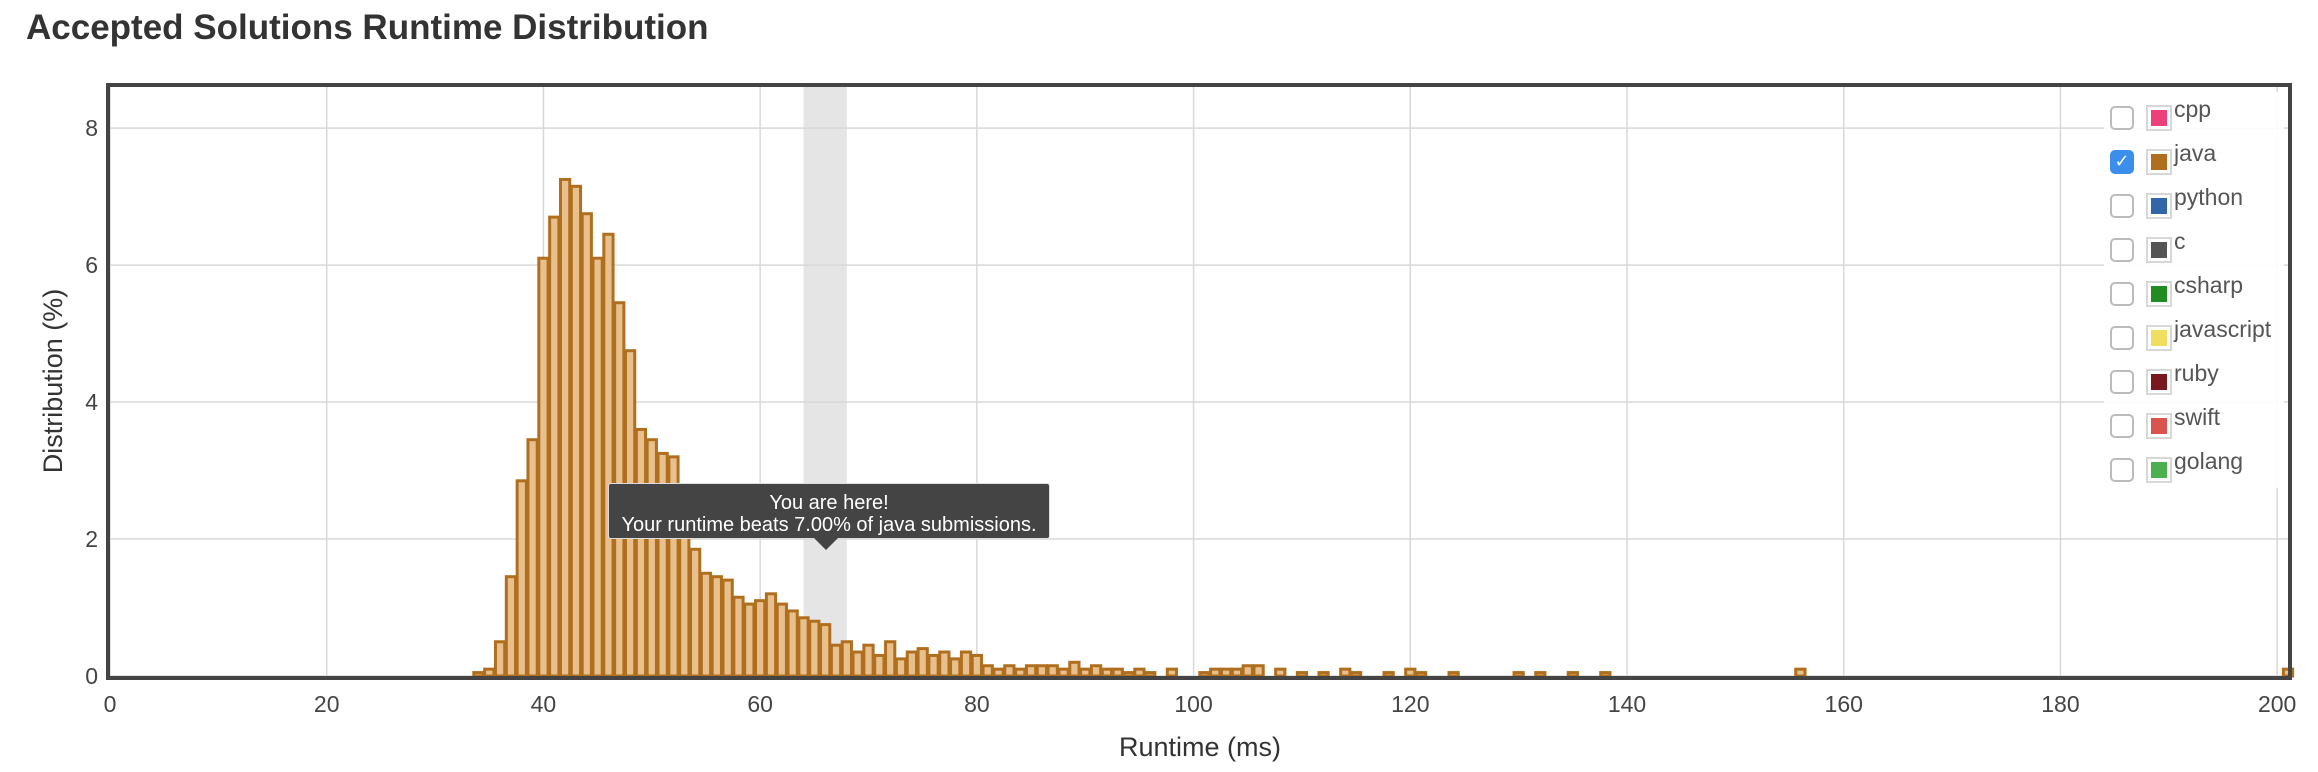 The height and width of the screenshot is (772, 2318). Describe the element at coordinates (91, 539) in the screenshot. I see `y-tick-label: 2` at that location.